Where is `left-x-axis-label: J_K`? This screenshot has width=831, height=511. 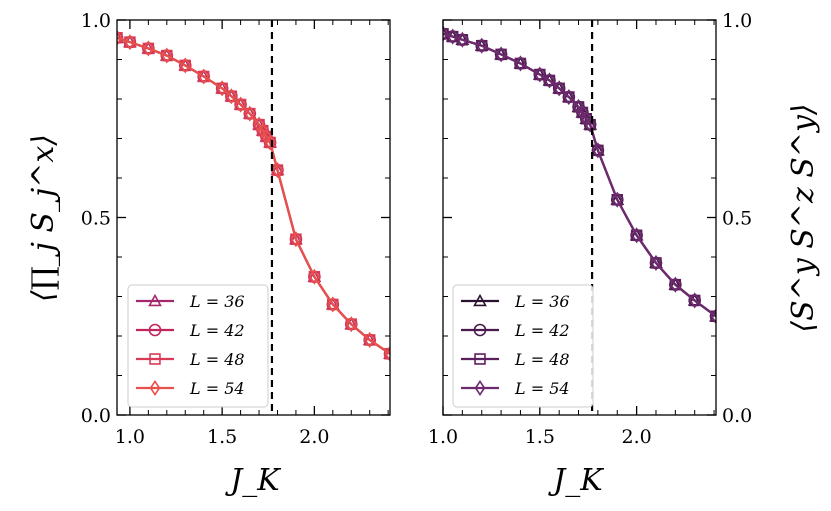 left-x-axis-label: J_K is located at coordinates (252, 480).